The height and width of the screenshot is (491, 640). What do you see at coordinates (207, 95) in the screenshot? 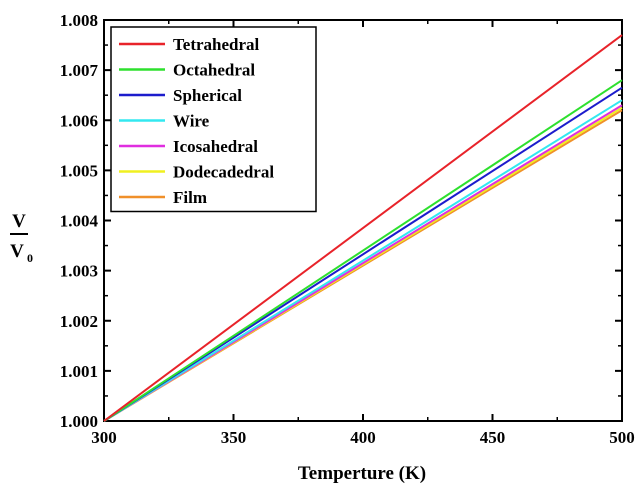
I see `legend-label-spherical: Spherical` at bounding box center [207, 95].